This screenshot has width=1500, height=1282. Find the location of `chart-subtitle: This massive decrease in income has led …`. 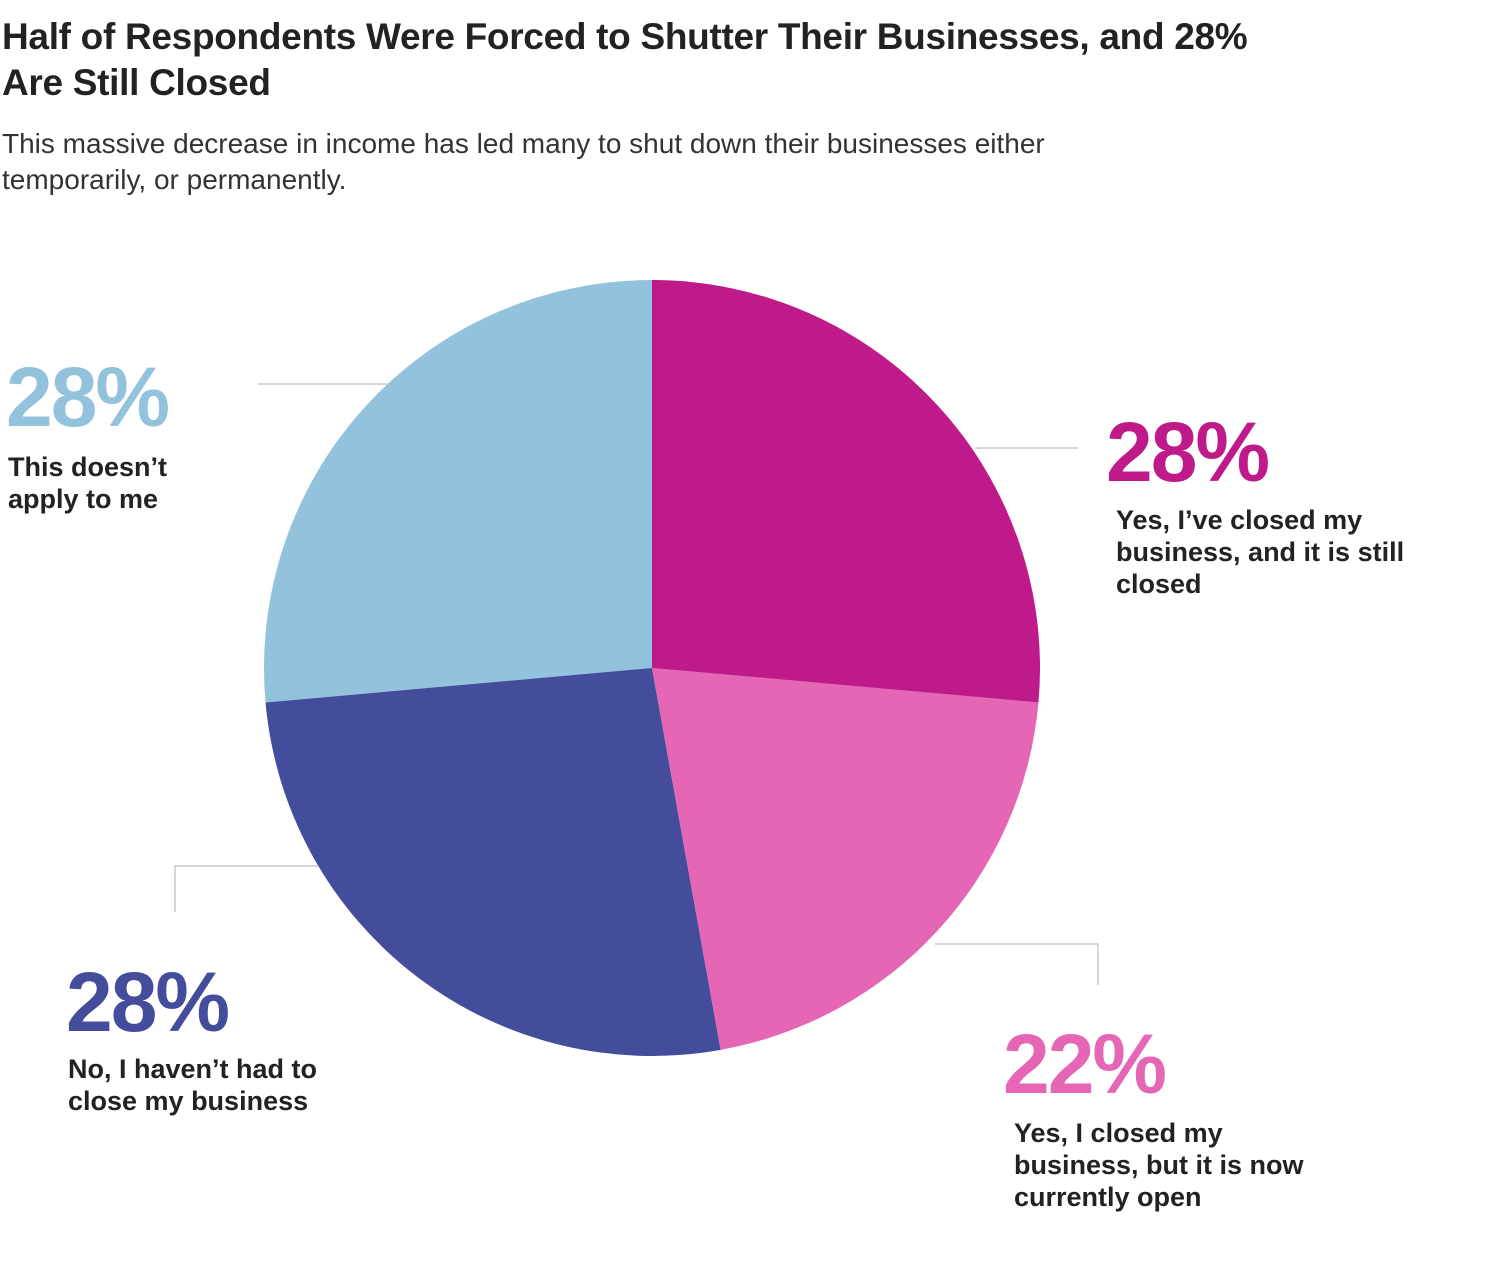

chart-subtitle: This massive decrease in income has led … is located at coordinates (523, 161).